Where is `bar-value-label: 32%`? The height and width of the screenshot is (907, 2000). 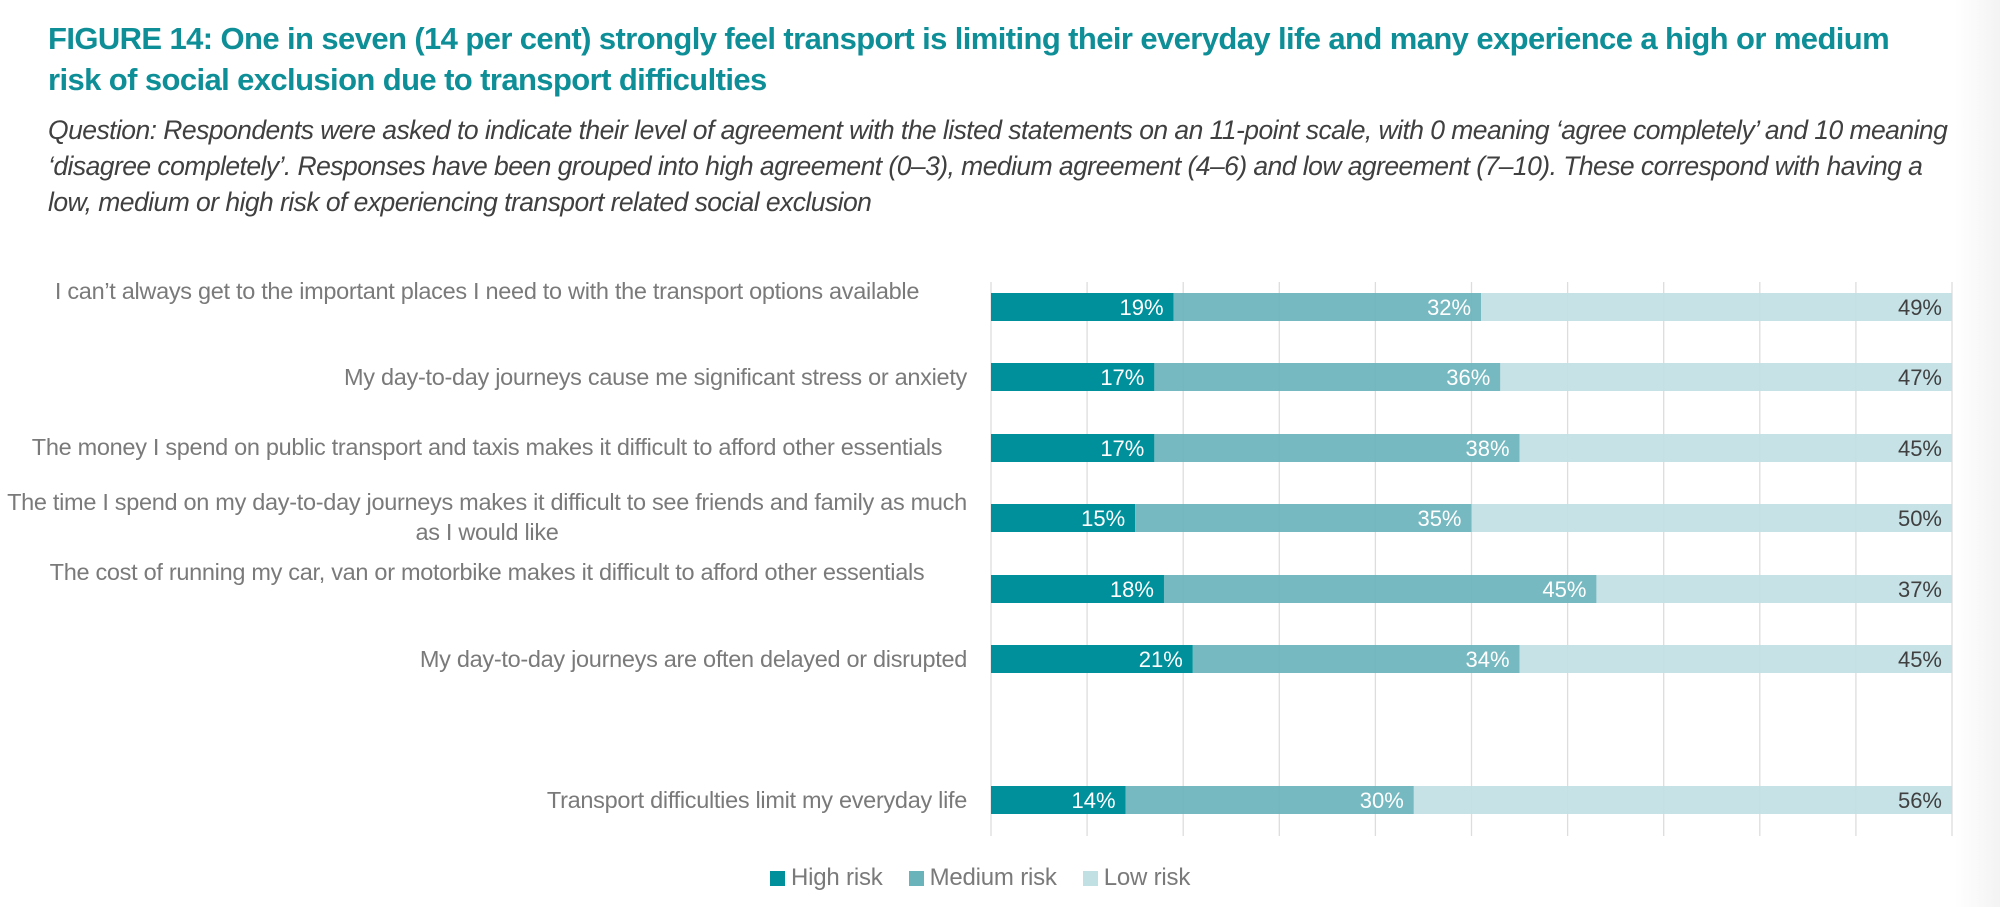 bar-value-label: 32% is located at coordinates (1449, 307).